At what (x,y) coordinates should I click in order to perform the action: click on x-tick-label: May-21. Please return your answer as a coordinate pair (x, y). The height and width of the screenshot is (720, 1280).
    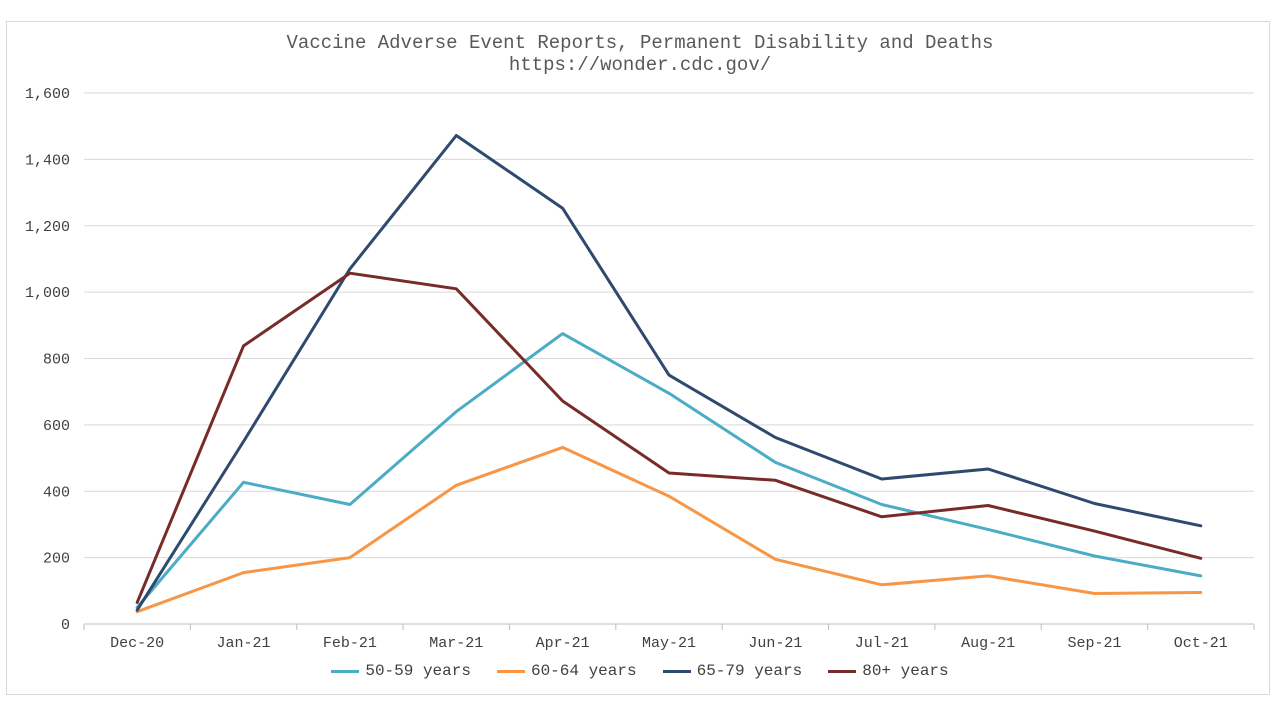
    Looking at the image, I should click on (669, 643).